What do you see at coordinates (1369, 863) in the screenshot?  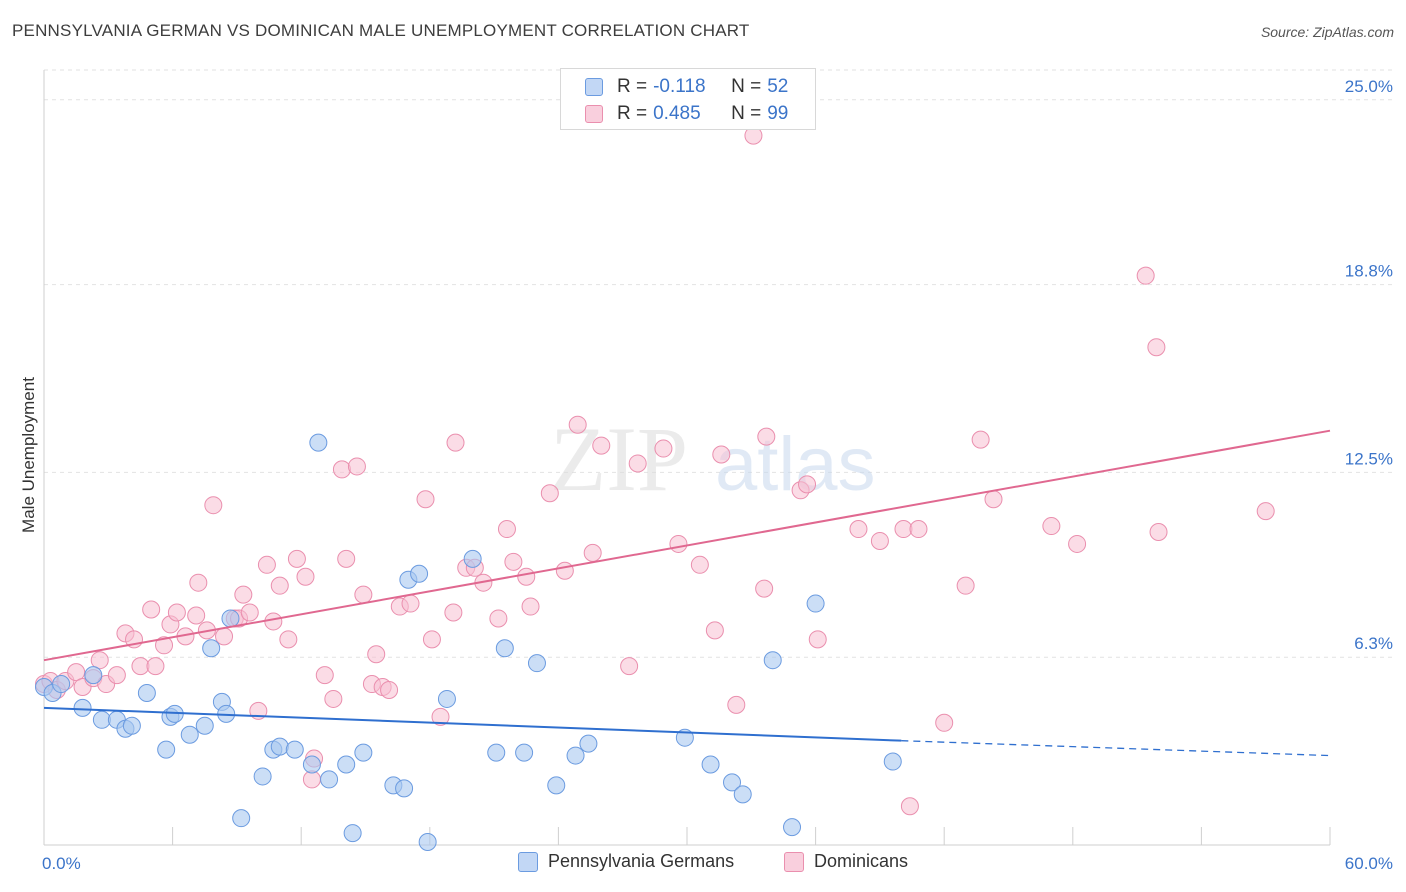 I see `x-tick-label: 60.0%` at bounding box center [1369, 863].